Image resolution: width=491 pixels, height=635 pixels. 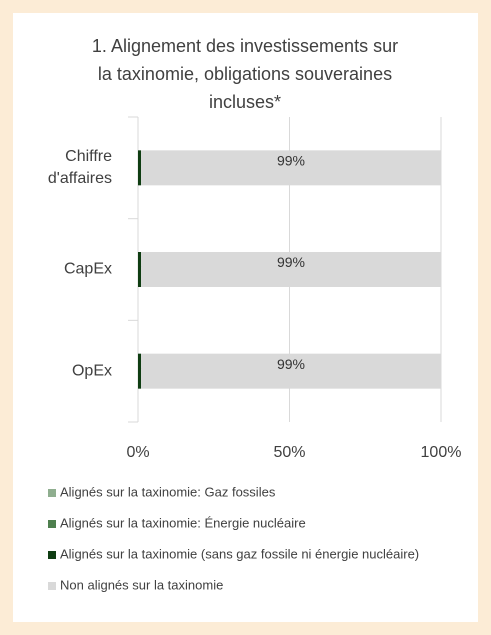 I want to click on y-tick-label: OpEx, so click(x=92, y=370).